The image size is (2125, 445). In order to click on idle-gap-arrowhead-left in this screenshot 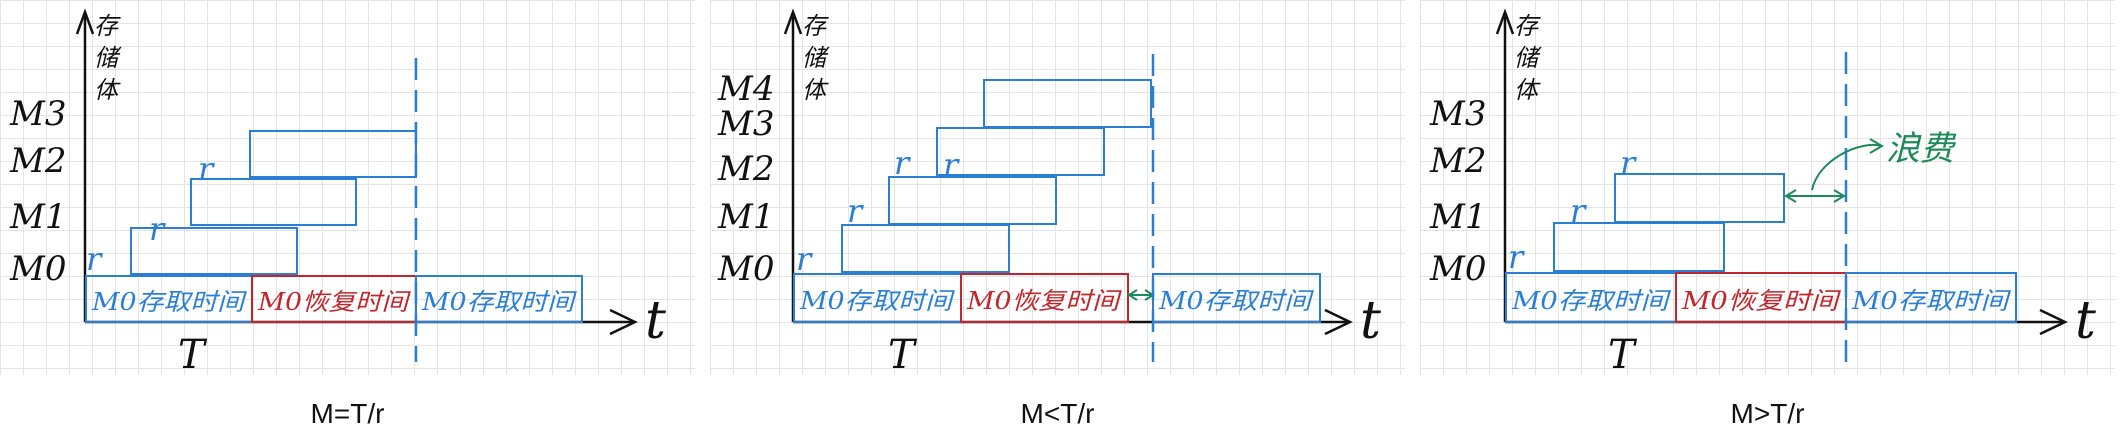, I will do `click(1132, 295)`.